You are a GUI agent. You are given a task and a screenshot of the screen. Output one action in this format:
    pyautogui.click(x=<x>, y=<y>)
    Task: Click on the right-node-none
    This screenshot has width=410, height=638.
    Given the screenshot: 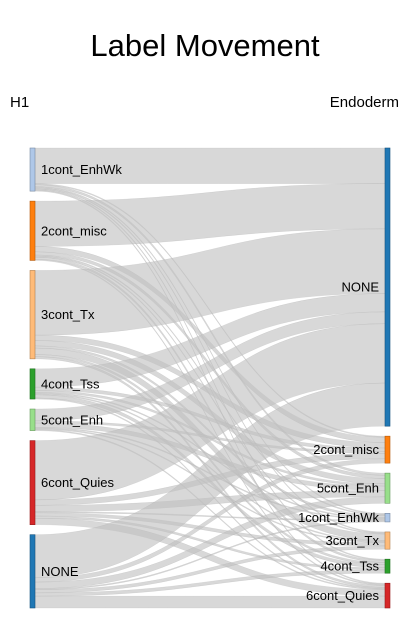 What is the action you would take?
    pyautogui.click(x=387, y=287)
    